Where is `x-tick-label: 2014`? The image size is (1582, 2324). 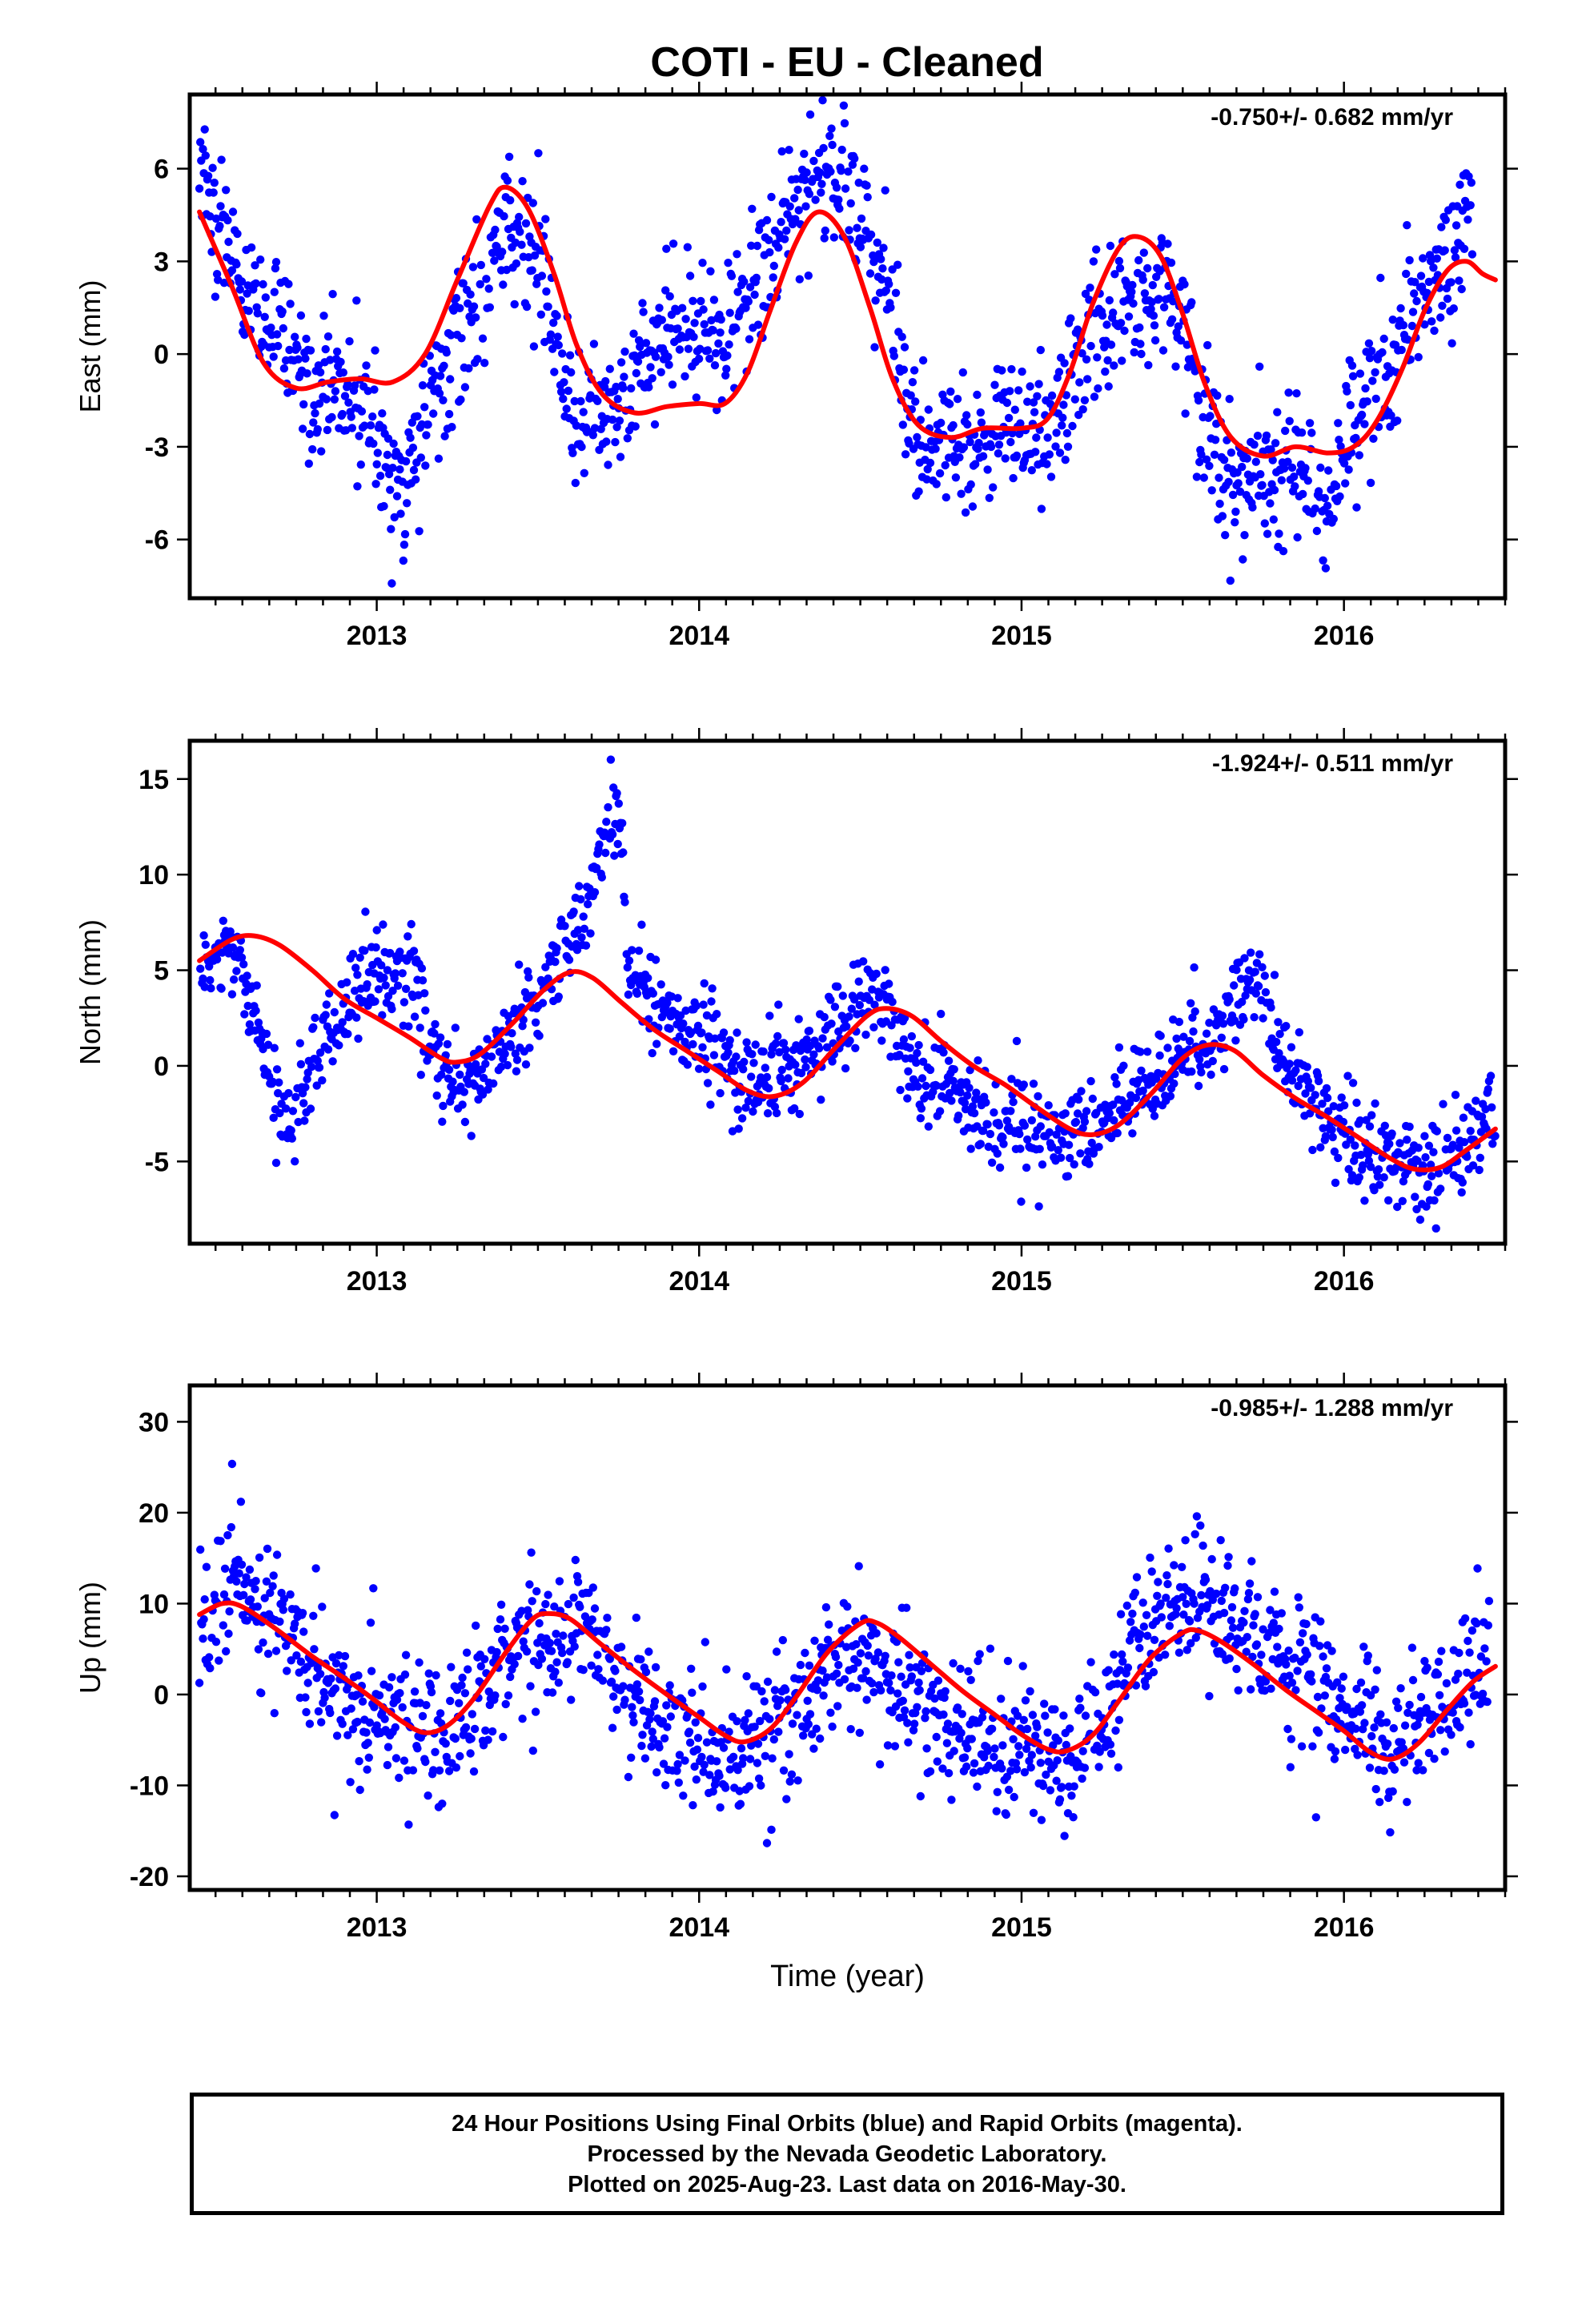 x-tick-label: 2014 is located at coordinates (699, 636).